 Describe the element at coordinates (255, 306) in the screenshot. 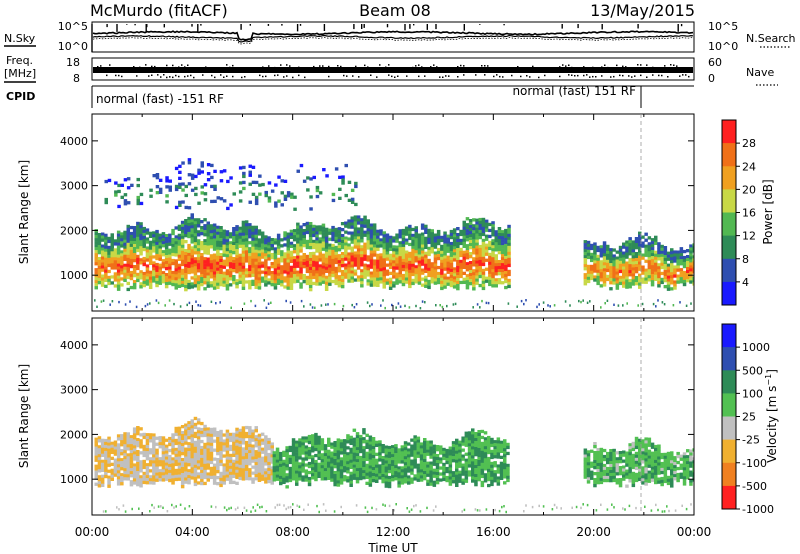

I see `power-ground-cell` at that location.